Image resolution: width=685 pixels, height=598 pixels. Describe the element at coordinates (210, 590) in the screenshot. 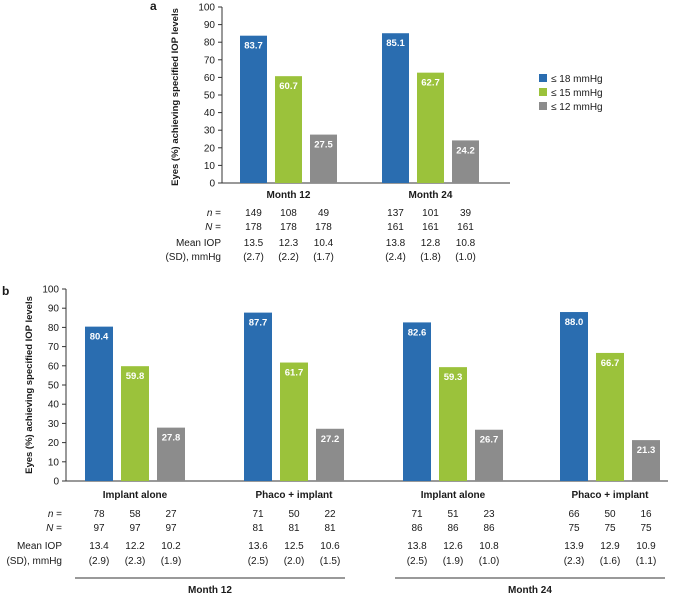

I see `panel-b-group-label: Month 12` at that location.